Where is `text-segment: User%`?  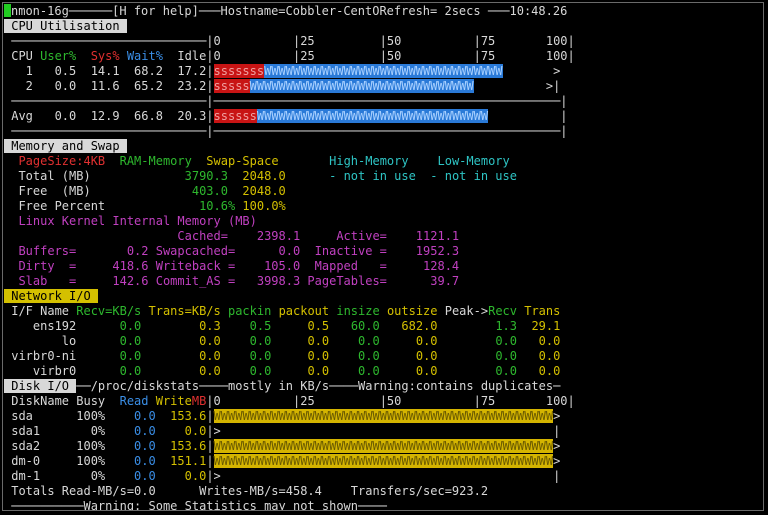
text-segment: User% is located at coordinates (65, 56).